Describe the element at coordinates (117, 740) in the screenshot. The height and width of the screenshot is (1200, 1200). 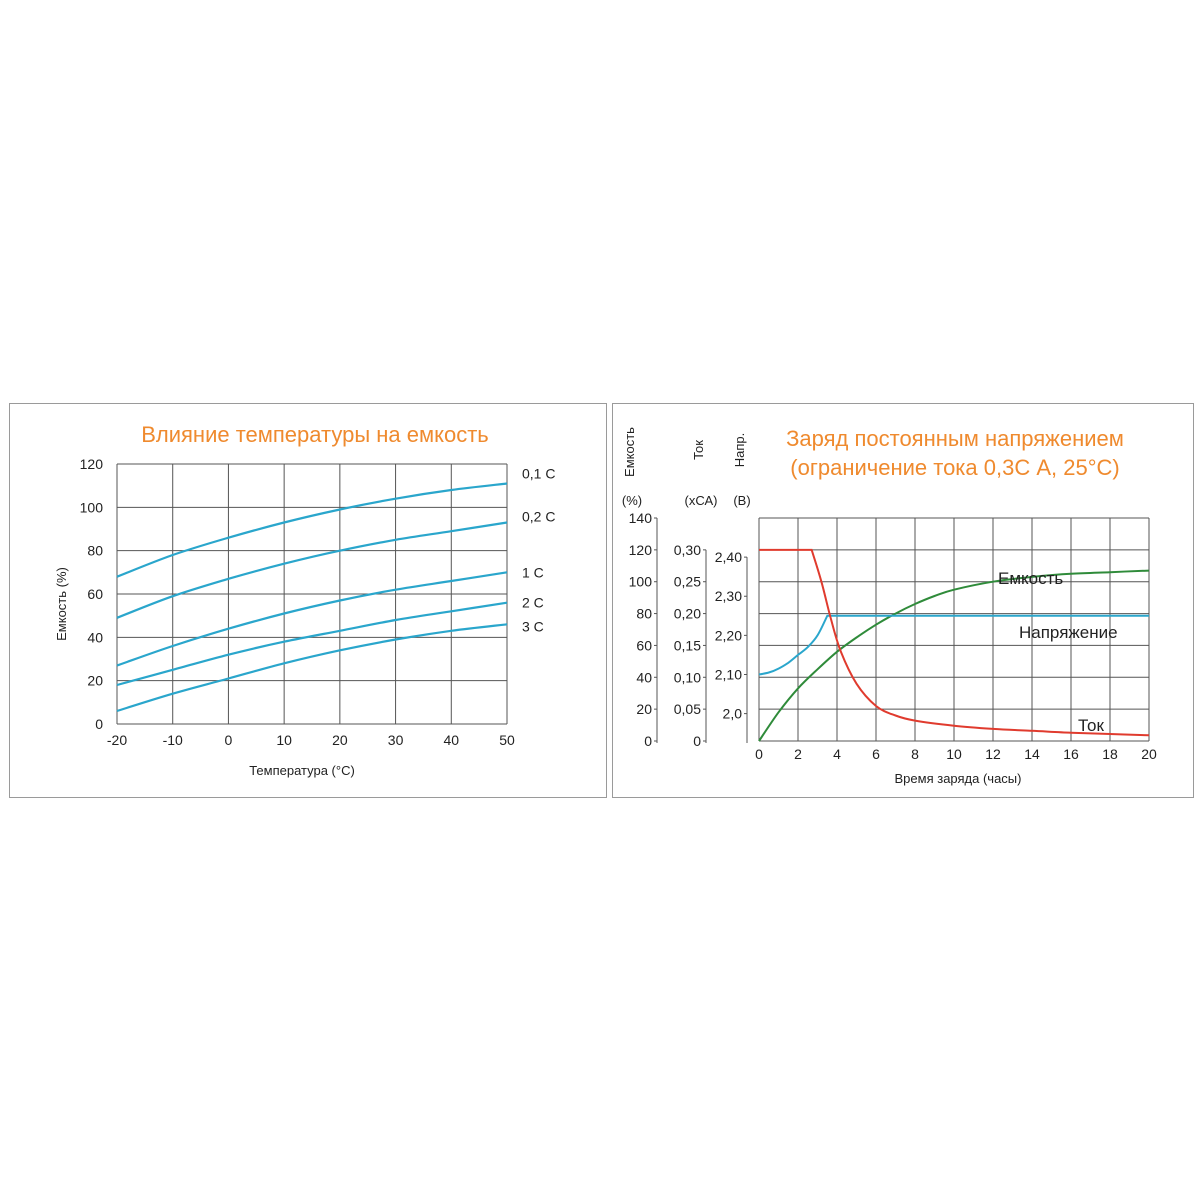
I see `x-tick-label: -20` at that location.